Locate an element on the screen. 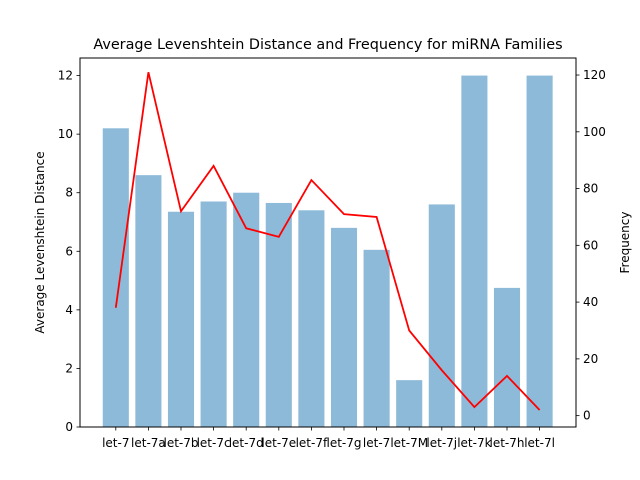 The height and width of the screenshot is (480, 640). x-tick-label: let-7h is located at coordinates (507, 443).